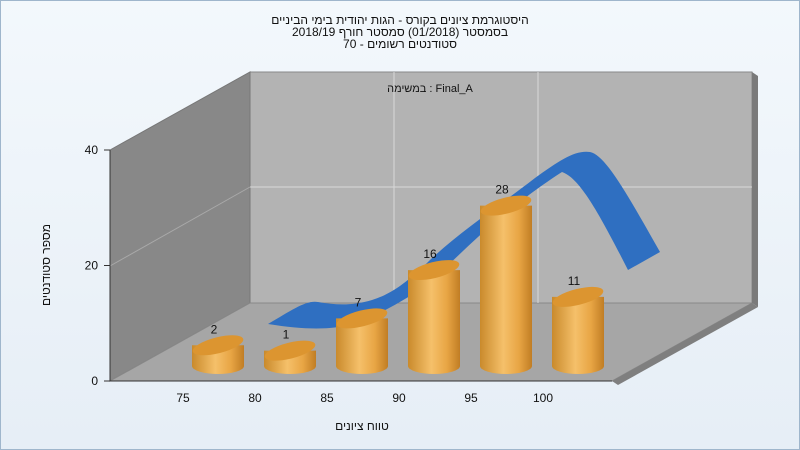 The image size is (800, 450). What do you see at coordinates (471, 398) in the screenshot?
I see `x-tick-label: 95` at bounding box center [471, 398].